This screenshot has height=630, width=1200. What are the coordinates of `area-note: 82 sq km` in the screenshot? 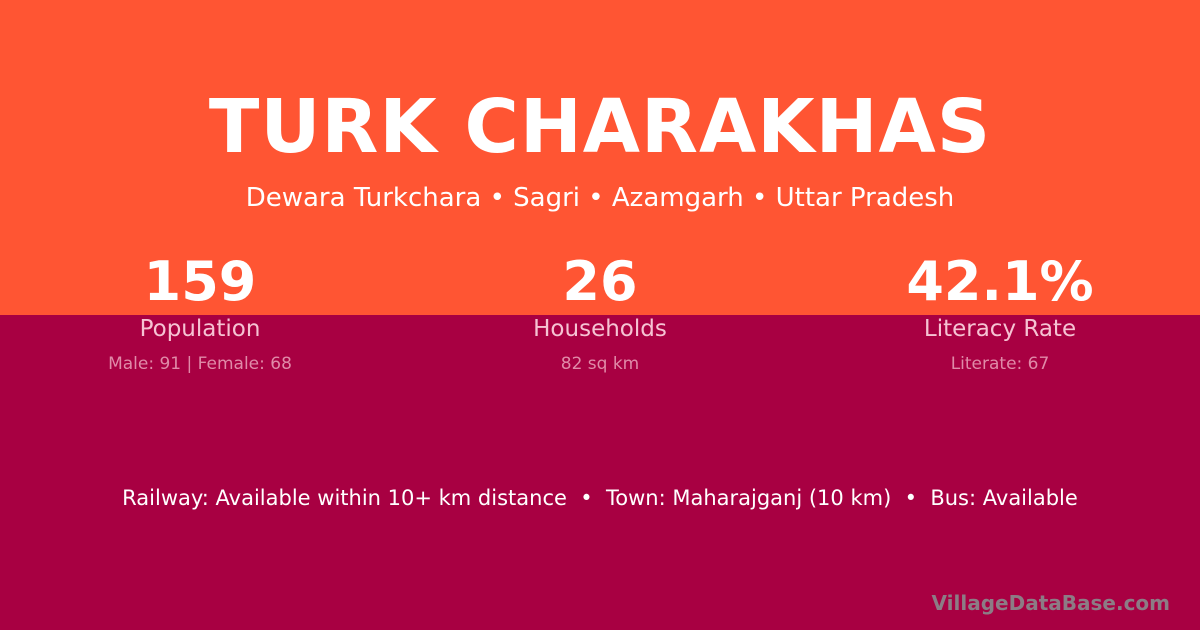 It's located at (600, 364).